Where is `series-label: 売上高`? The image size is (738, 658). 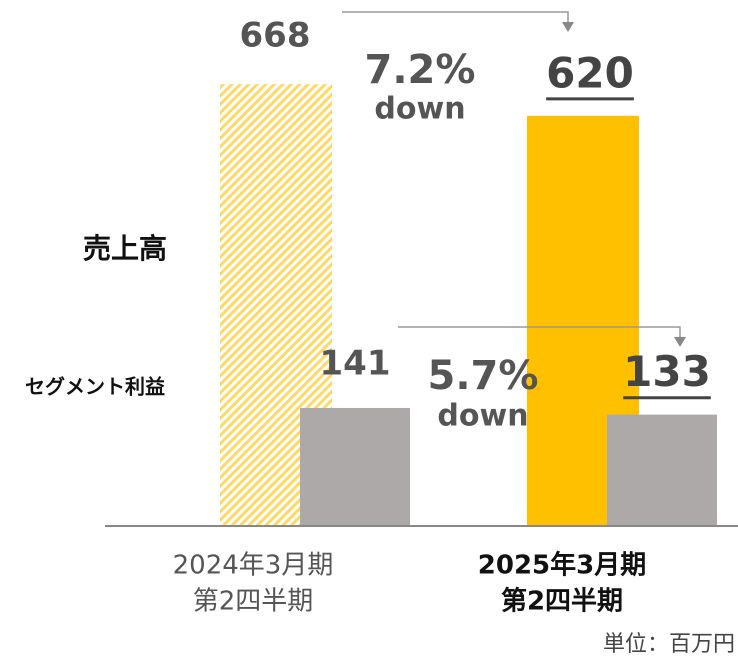 series-label: 売上高 is located at coordinates (125, 248).